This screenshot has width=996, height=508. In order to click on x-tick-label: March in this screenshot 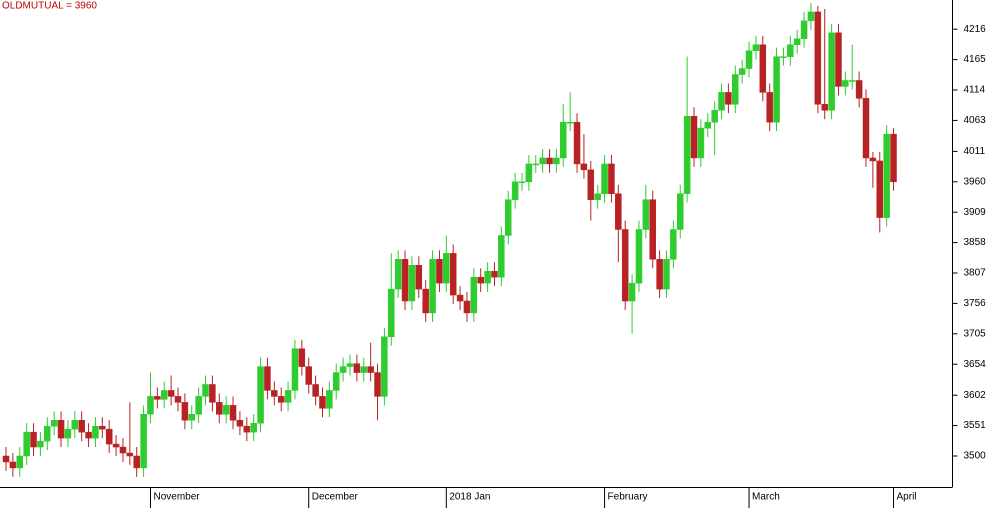, I will do `click(766, 497)`.